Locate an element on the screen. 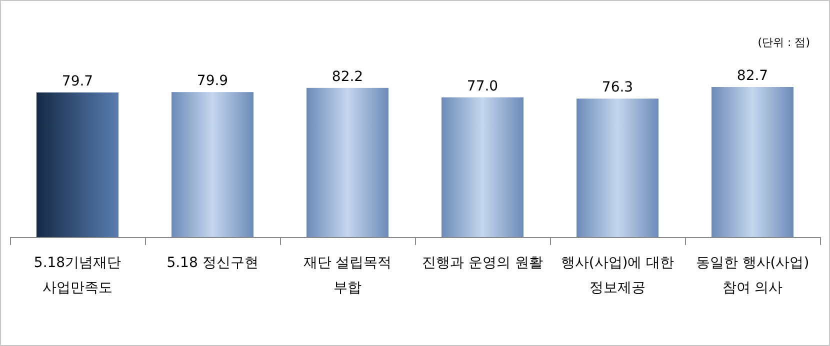 This screenshot has height=346, width=830. data-label: 82.2 is located at coordinates (348, 76).